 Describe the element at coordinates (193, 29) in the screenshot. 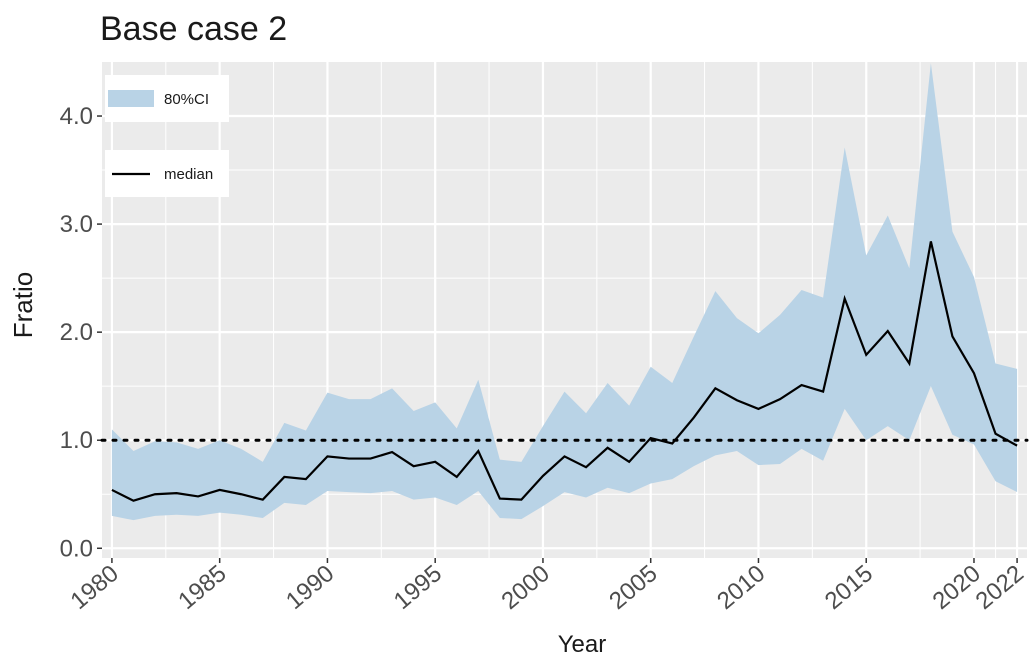

I see `chart-title: Base case 2` at that location.